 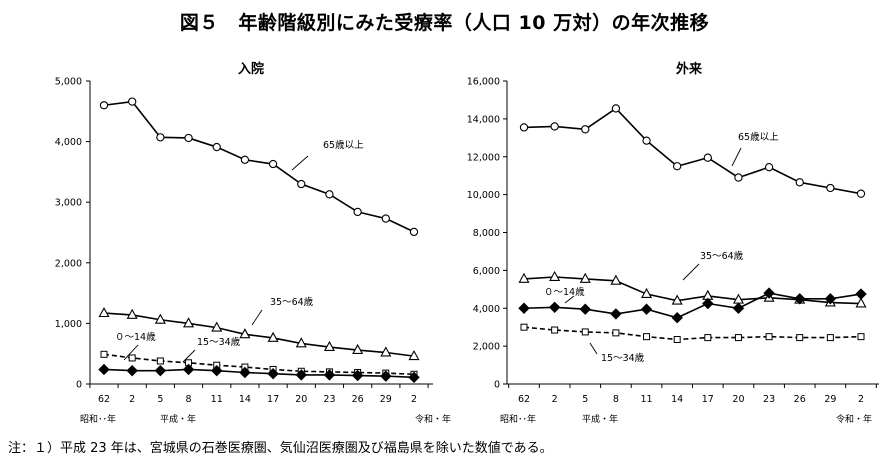 I want to click on series-square: 15～34歳, so click(x=692, y=343).